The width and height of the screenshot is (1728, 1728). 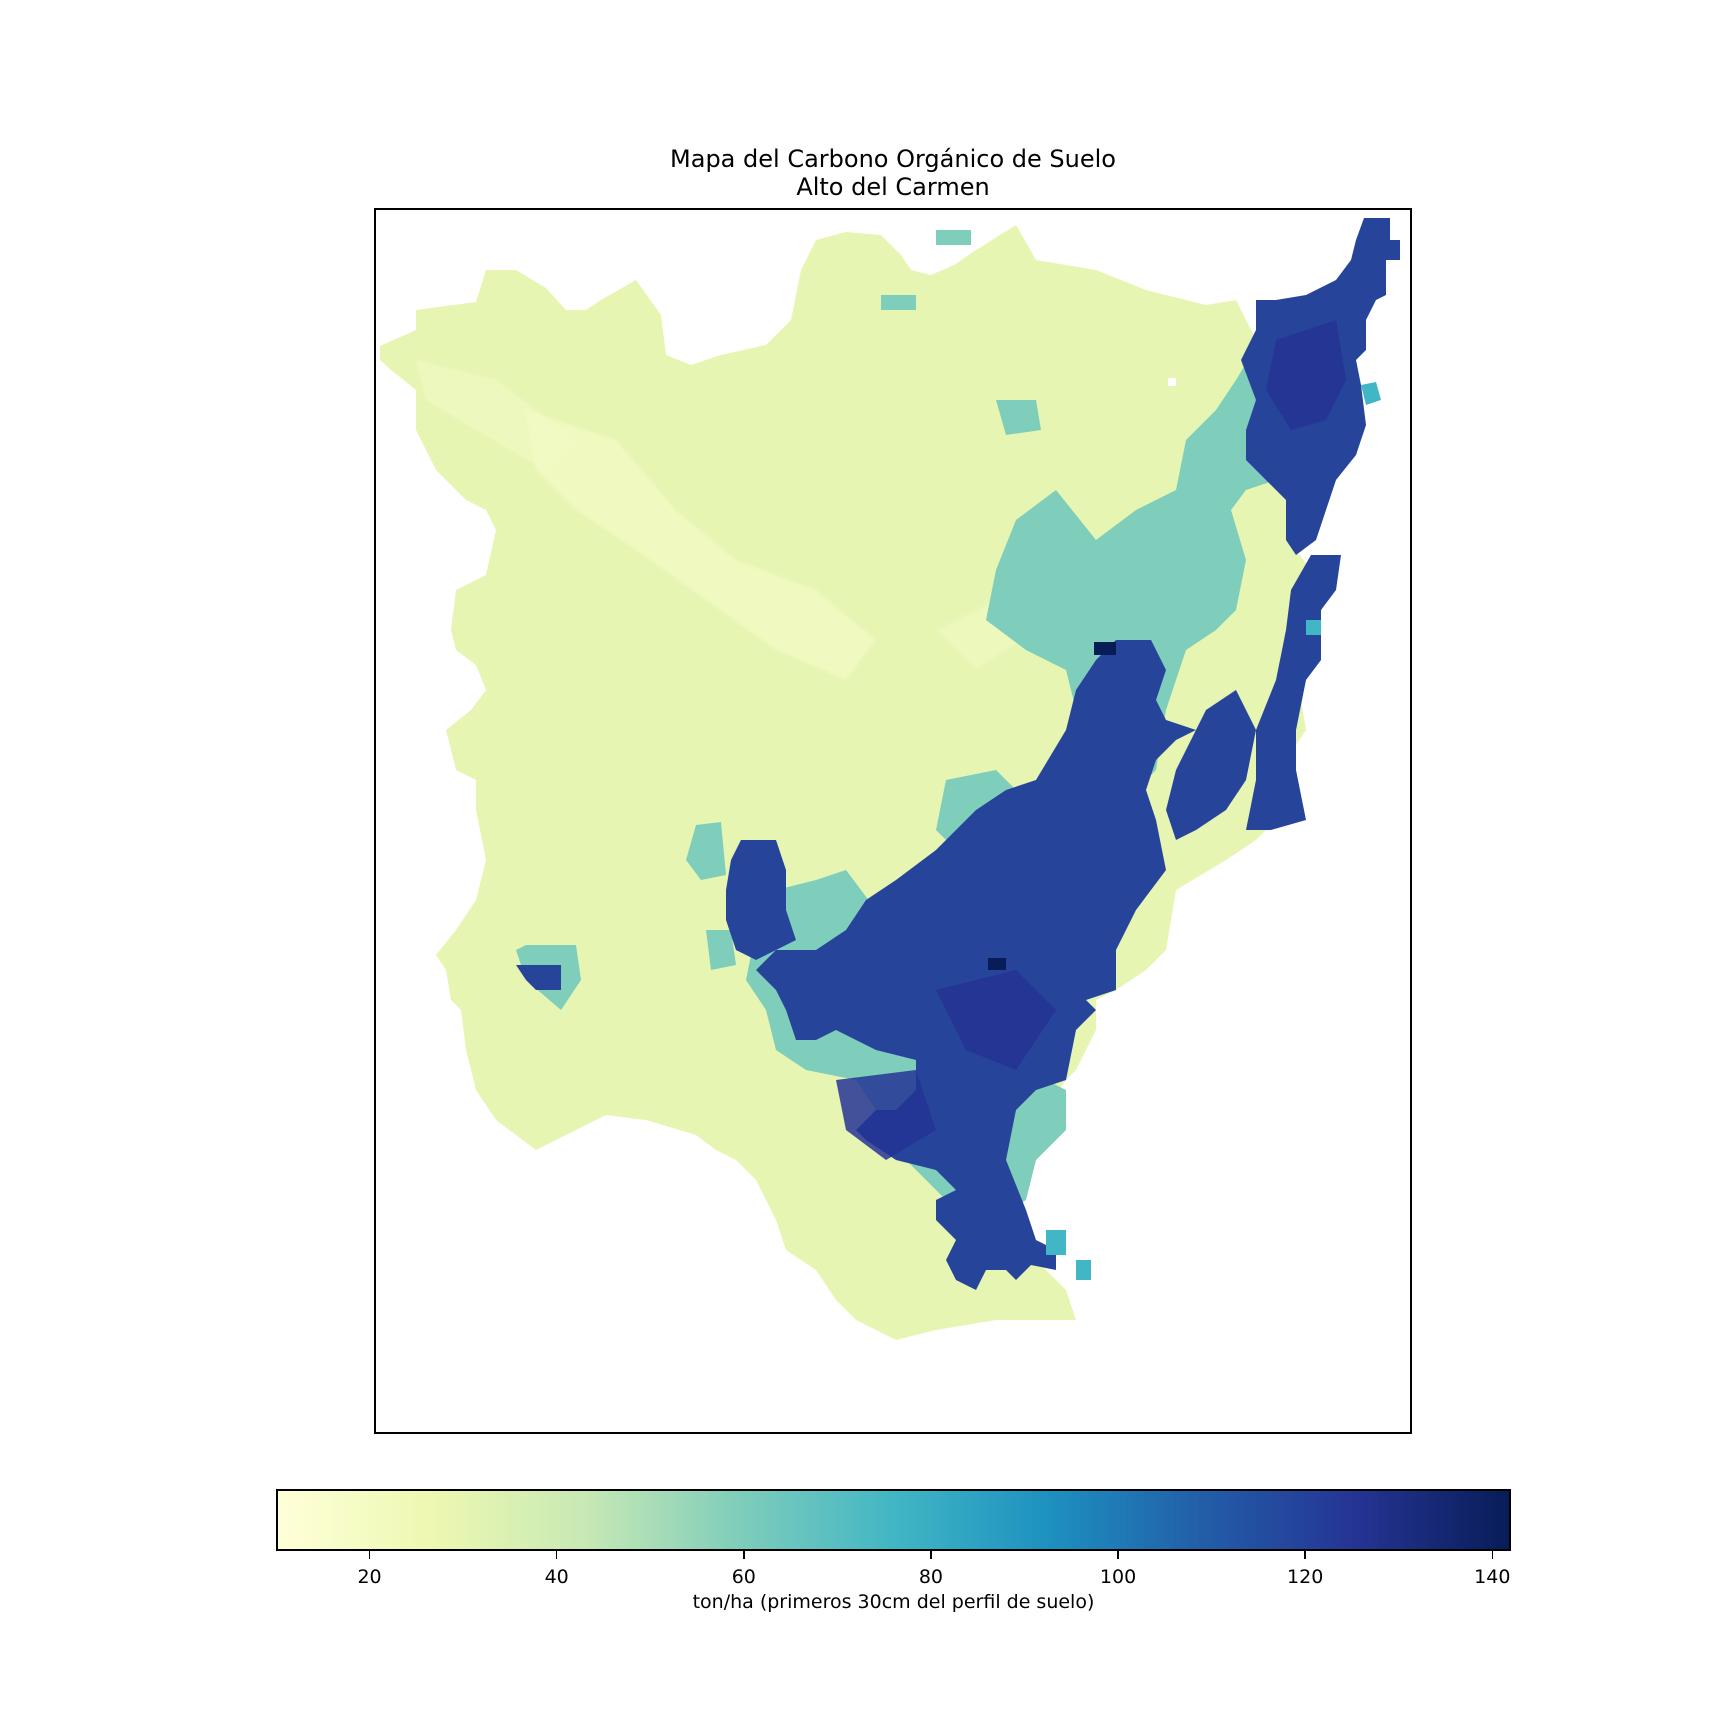 I want to click on colorbar-tick-label: 100, so click(x=1118, y=1577).